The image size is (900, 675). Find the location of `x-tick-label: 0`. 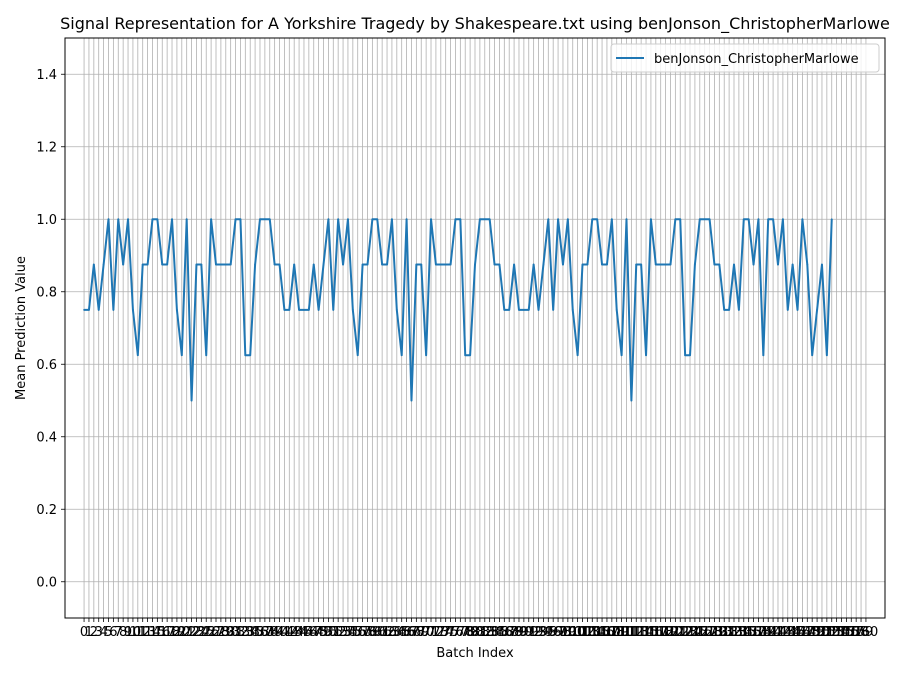

x-tick-label: 0 is located at coordinates (84, 632).